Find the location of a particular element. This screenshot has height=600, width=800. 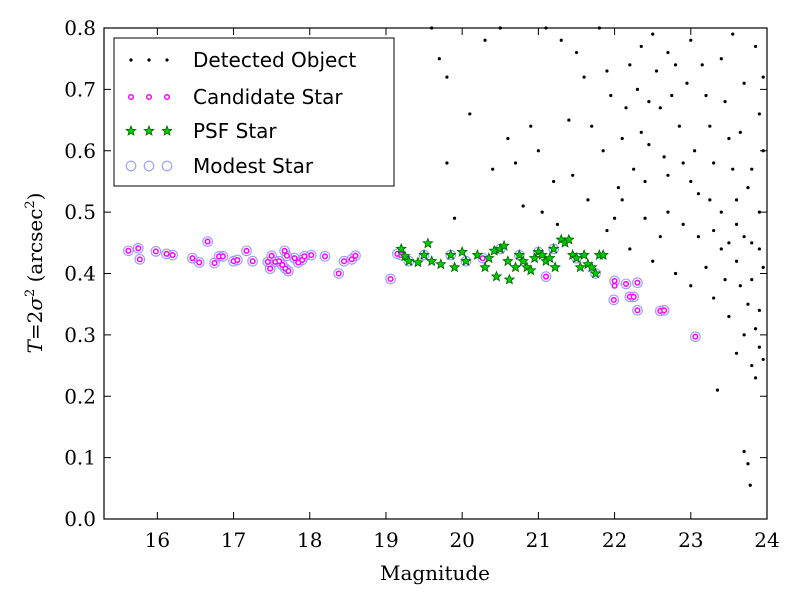

y-tick-label: 0.1 is located at coordinates (80, 458).